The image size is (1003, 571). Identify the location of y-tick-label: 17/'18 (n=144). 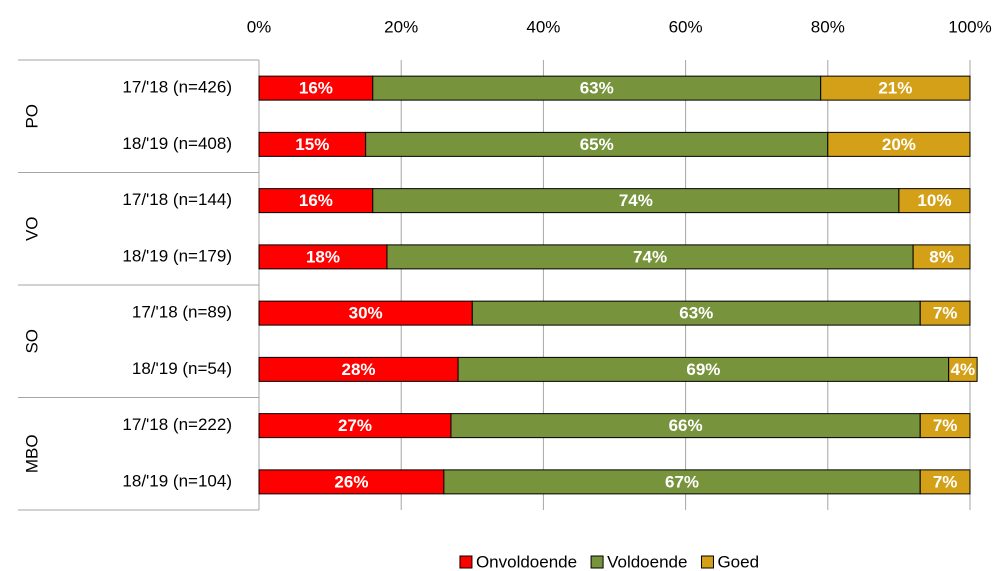
(177, 199).